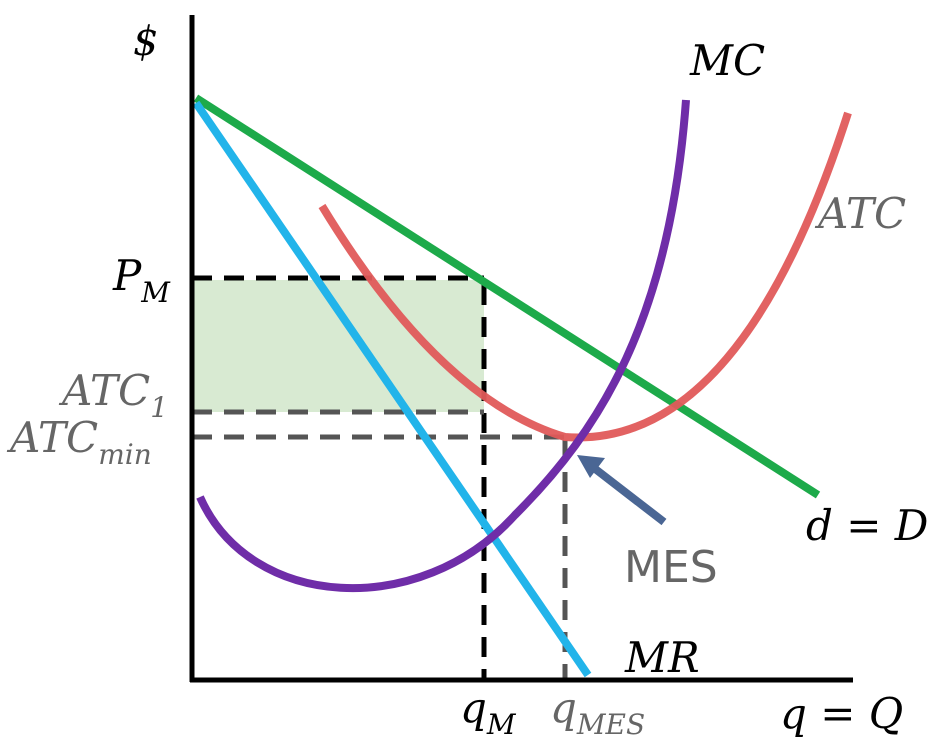 The width and height of the screenshot is (951, 741). I want to click on demand-label: d = D, so click(867, 525).